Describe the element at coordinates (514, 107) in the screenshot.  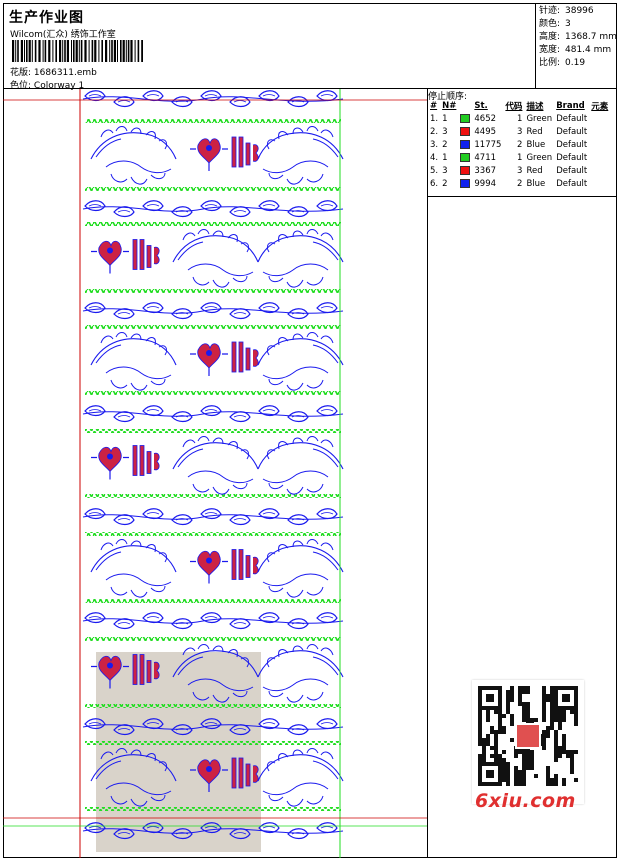
I see `col-code: 代码` at that location.